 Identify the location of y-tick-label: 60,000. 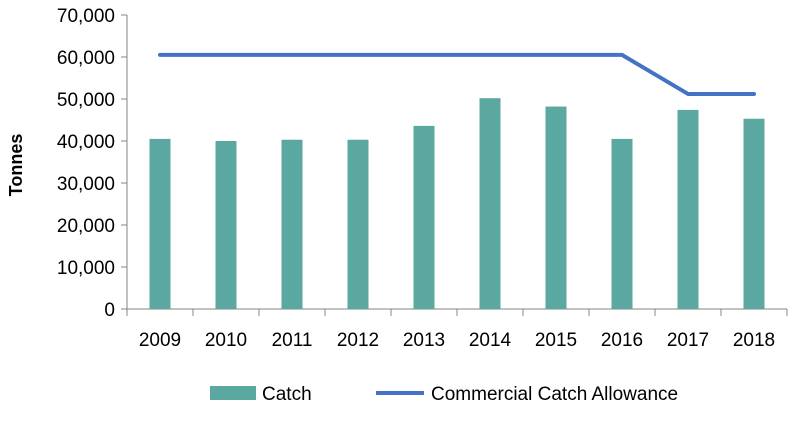
(86, 58).